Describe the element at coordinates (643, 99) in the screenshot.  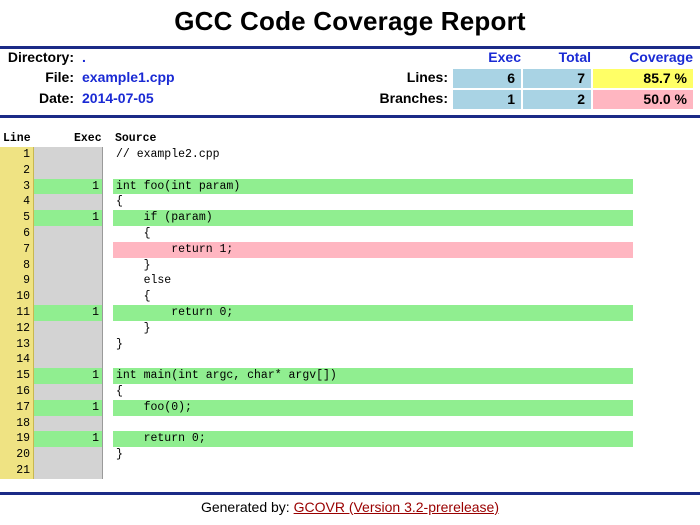
I see `branches-coverage-cell: 50.0 %` at that location.